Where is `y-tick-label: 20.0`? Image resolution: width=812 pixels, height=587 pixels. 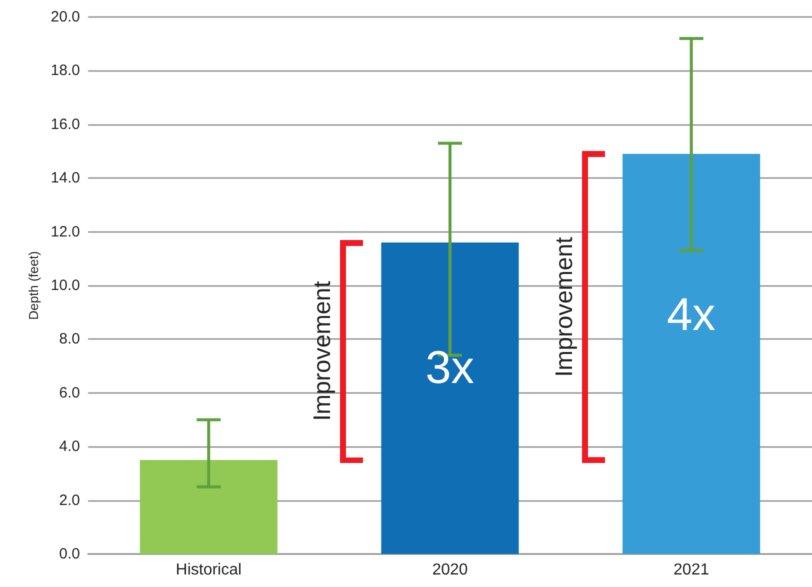
y-tick-label: 20.0 is located at coordinates (65, 17).